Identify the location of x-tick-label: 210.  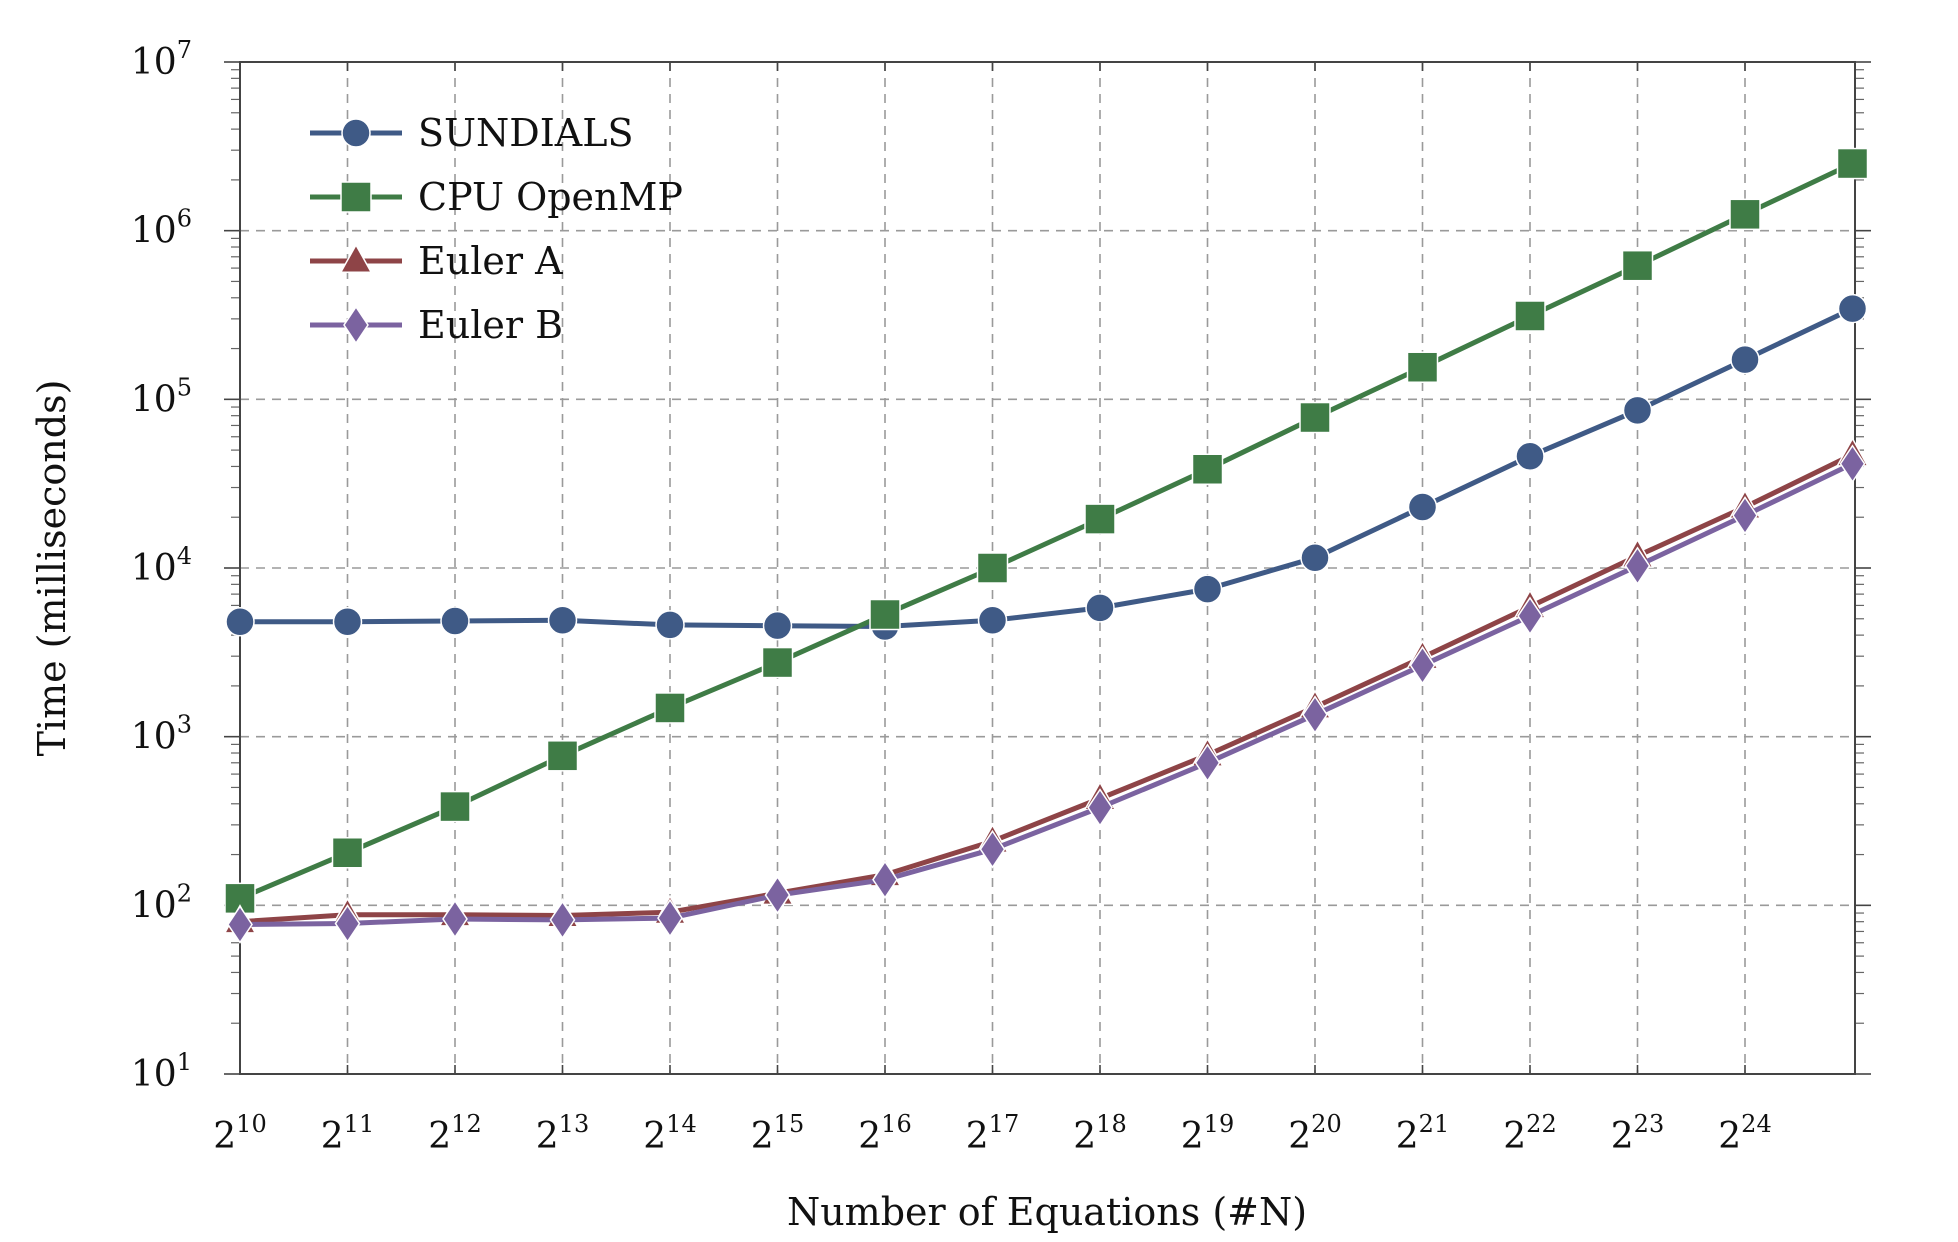
(239, 1133).